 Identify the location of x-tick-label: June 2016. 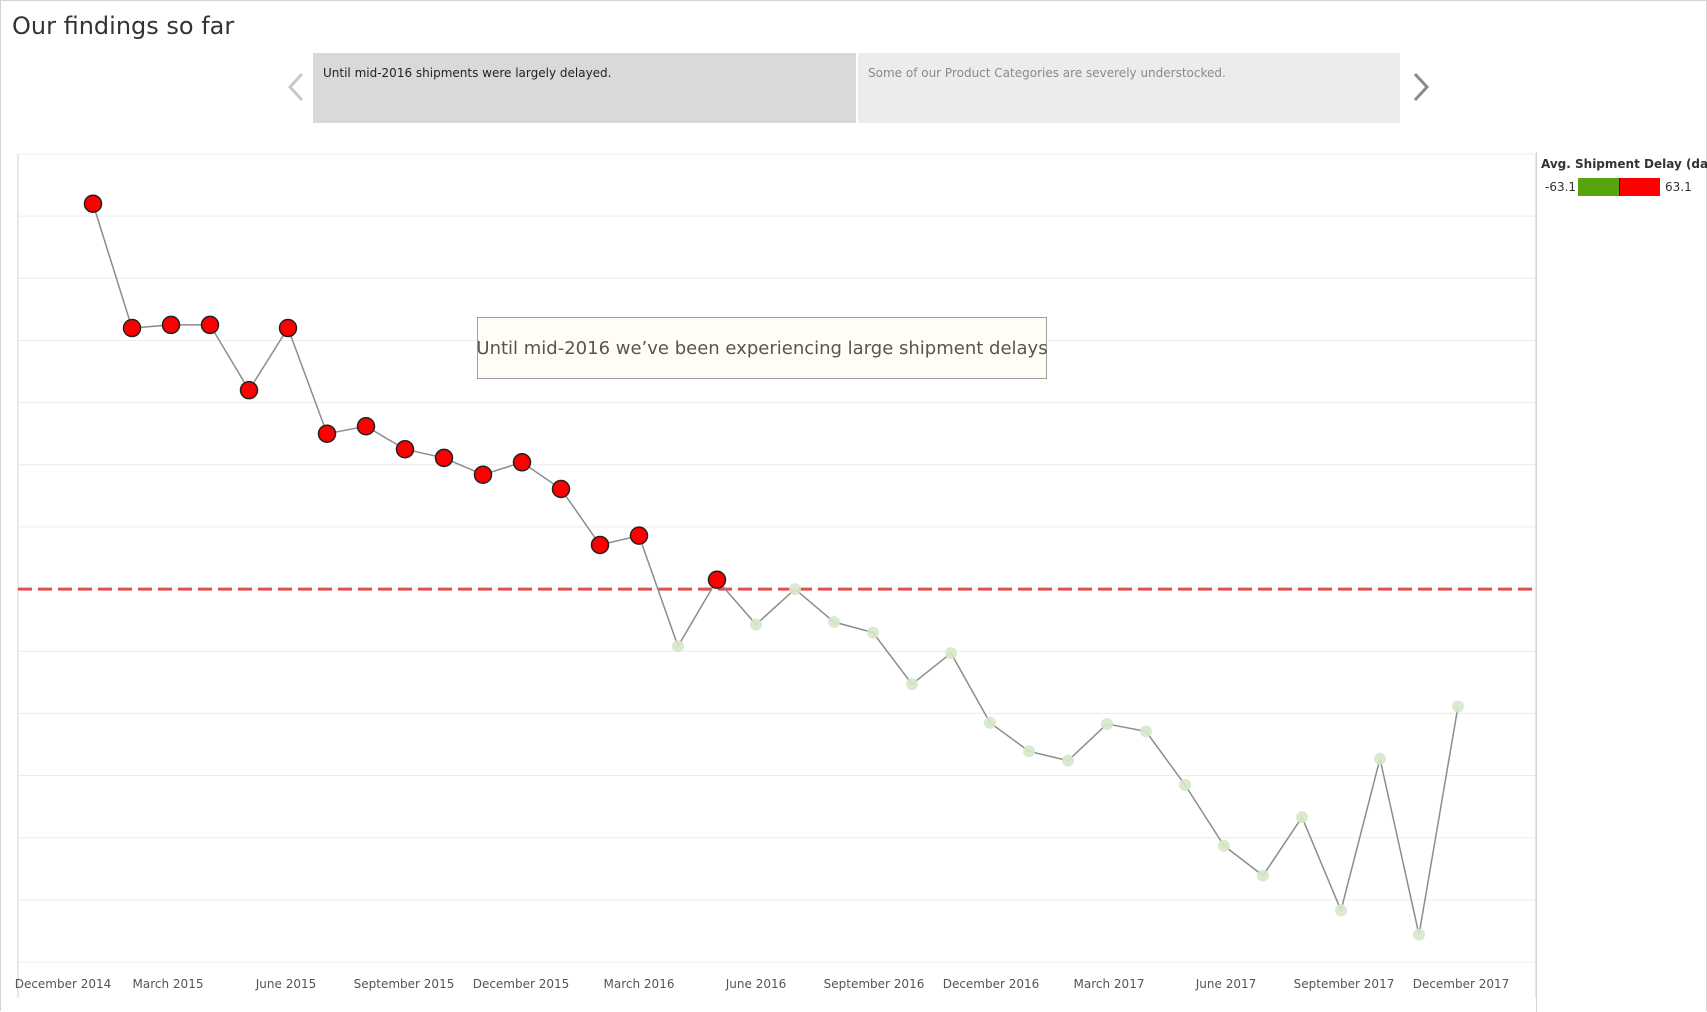
(756, 984).